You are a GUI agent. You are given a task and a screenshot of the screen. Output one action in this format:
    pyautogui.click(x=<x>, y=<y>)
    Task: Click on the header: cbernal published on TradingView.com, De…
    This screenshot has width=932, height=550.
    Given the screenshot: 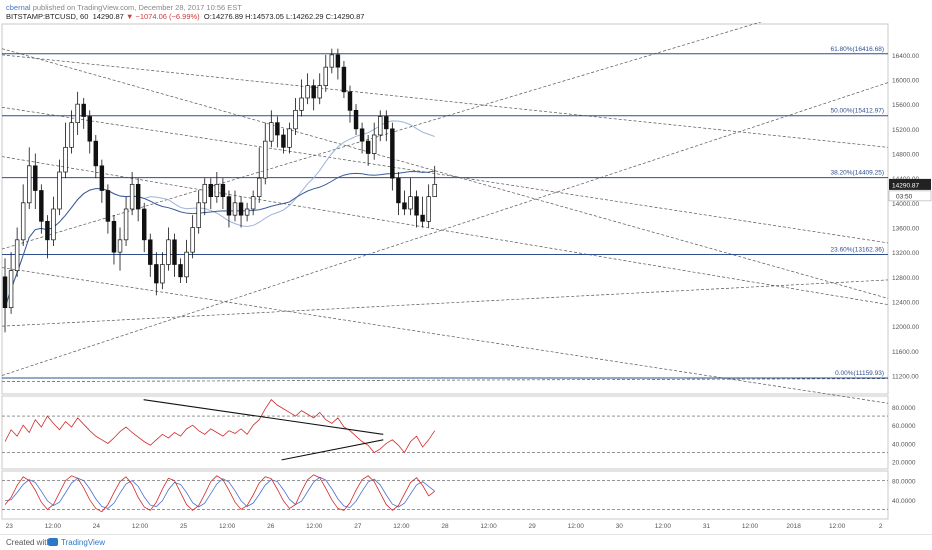 What is the action you would take?
    pyautogui.click(x=466, y=11)
    